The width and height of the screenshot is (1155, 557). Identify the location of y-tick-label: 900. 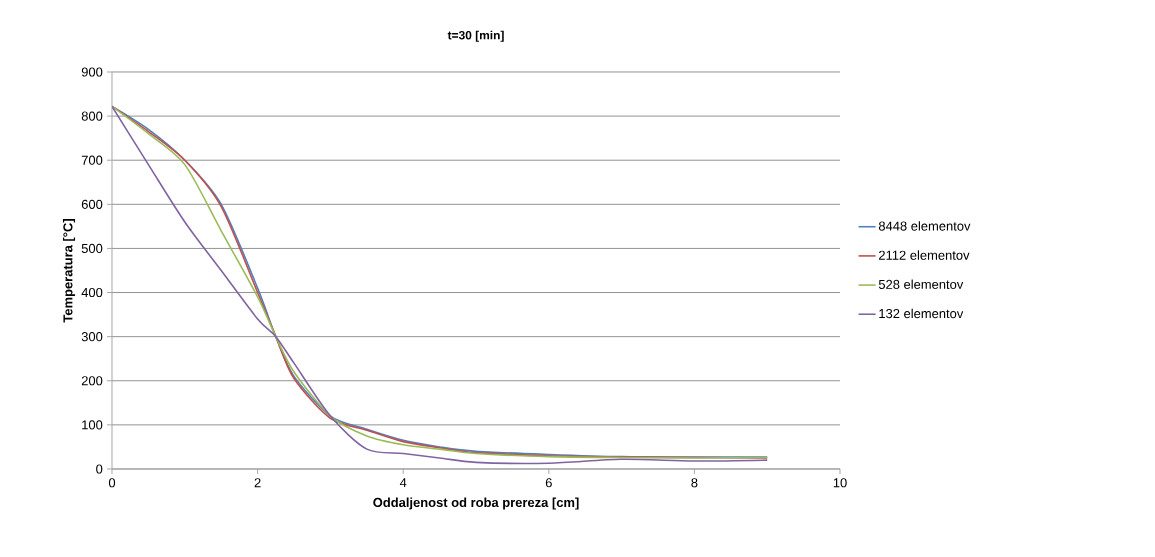
(92, 72).